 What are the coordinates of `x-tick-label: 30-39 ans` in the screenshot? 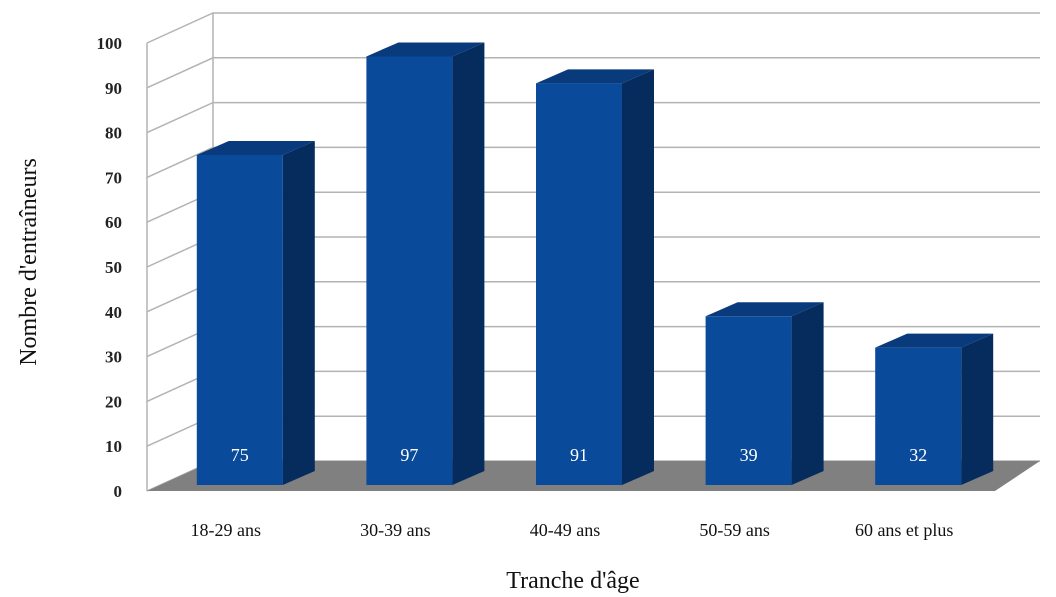 It's located at (395, 530).